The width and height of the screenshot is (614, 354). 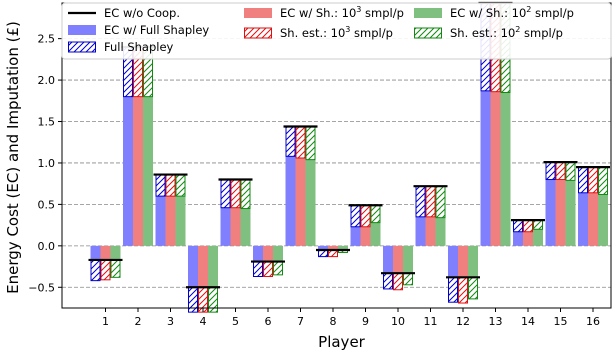 What do you see at coordinates (342, 342) in the screenshot?
I see `x-axis-label: Player` at bounding box center [342, 342].